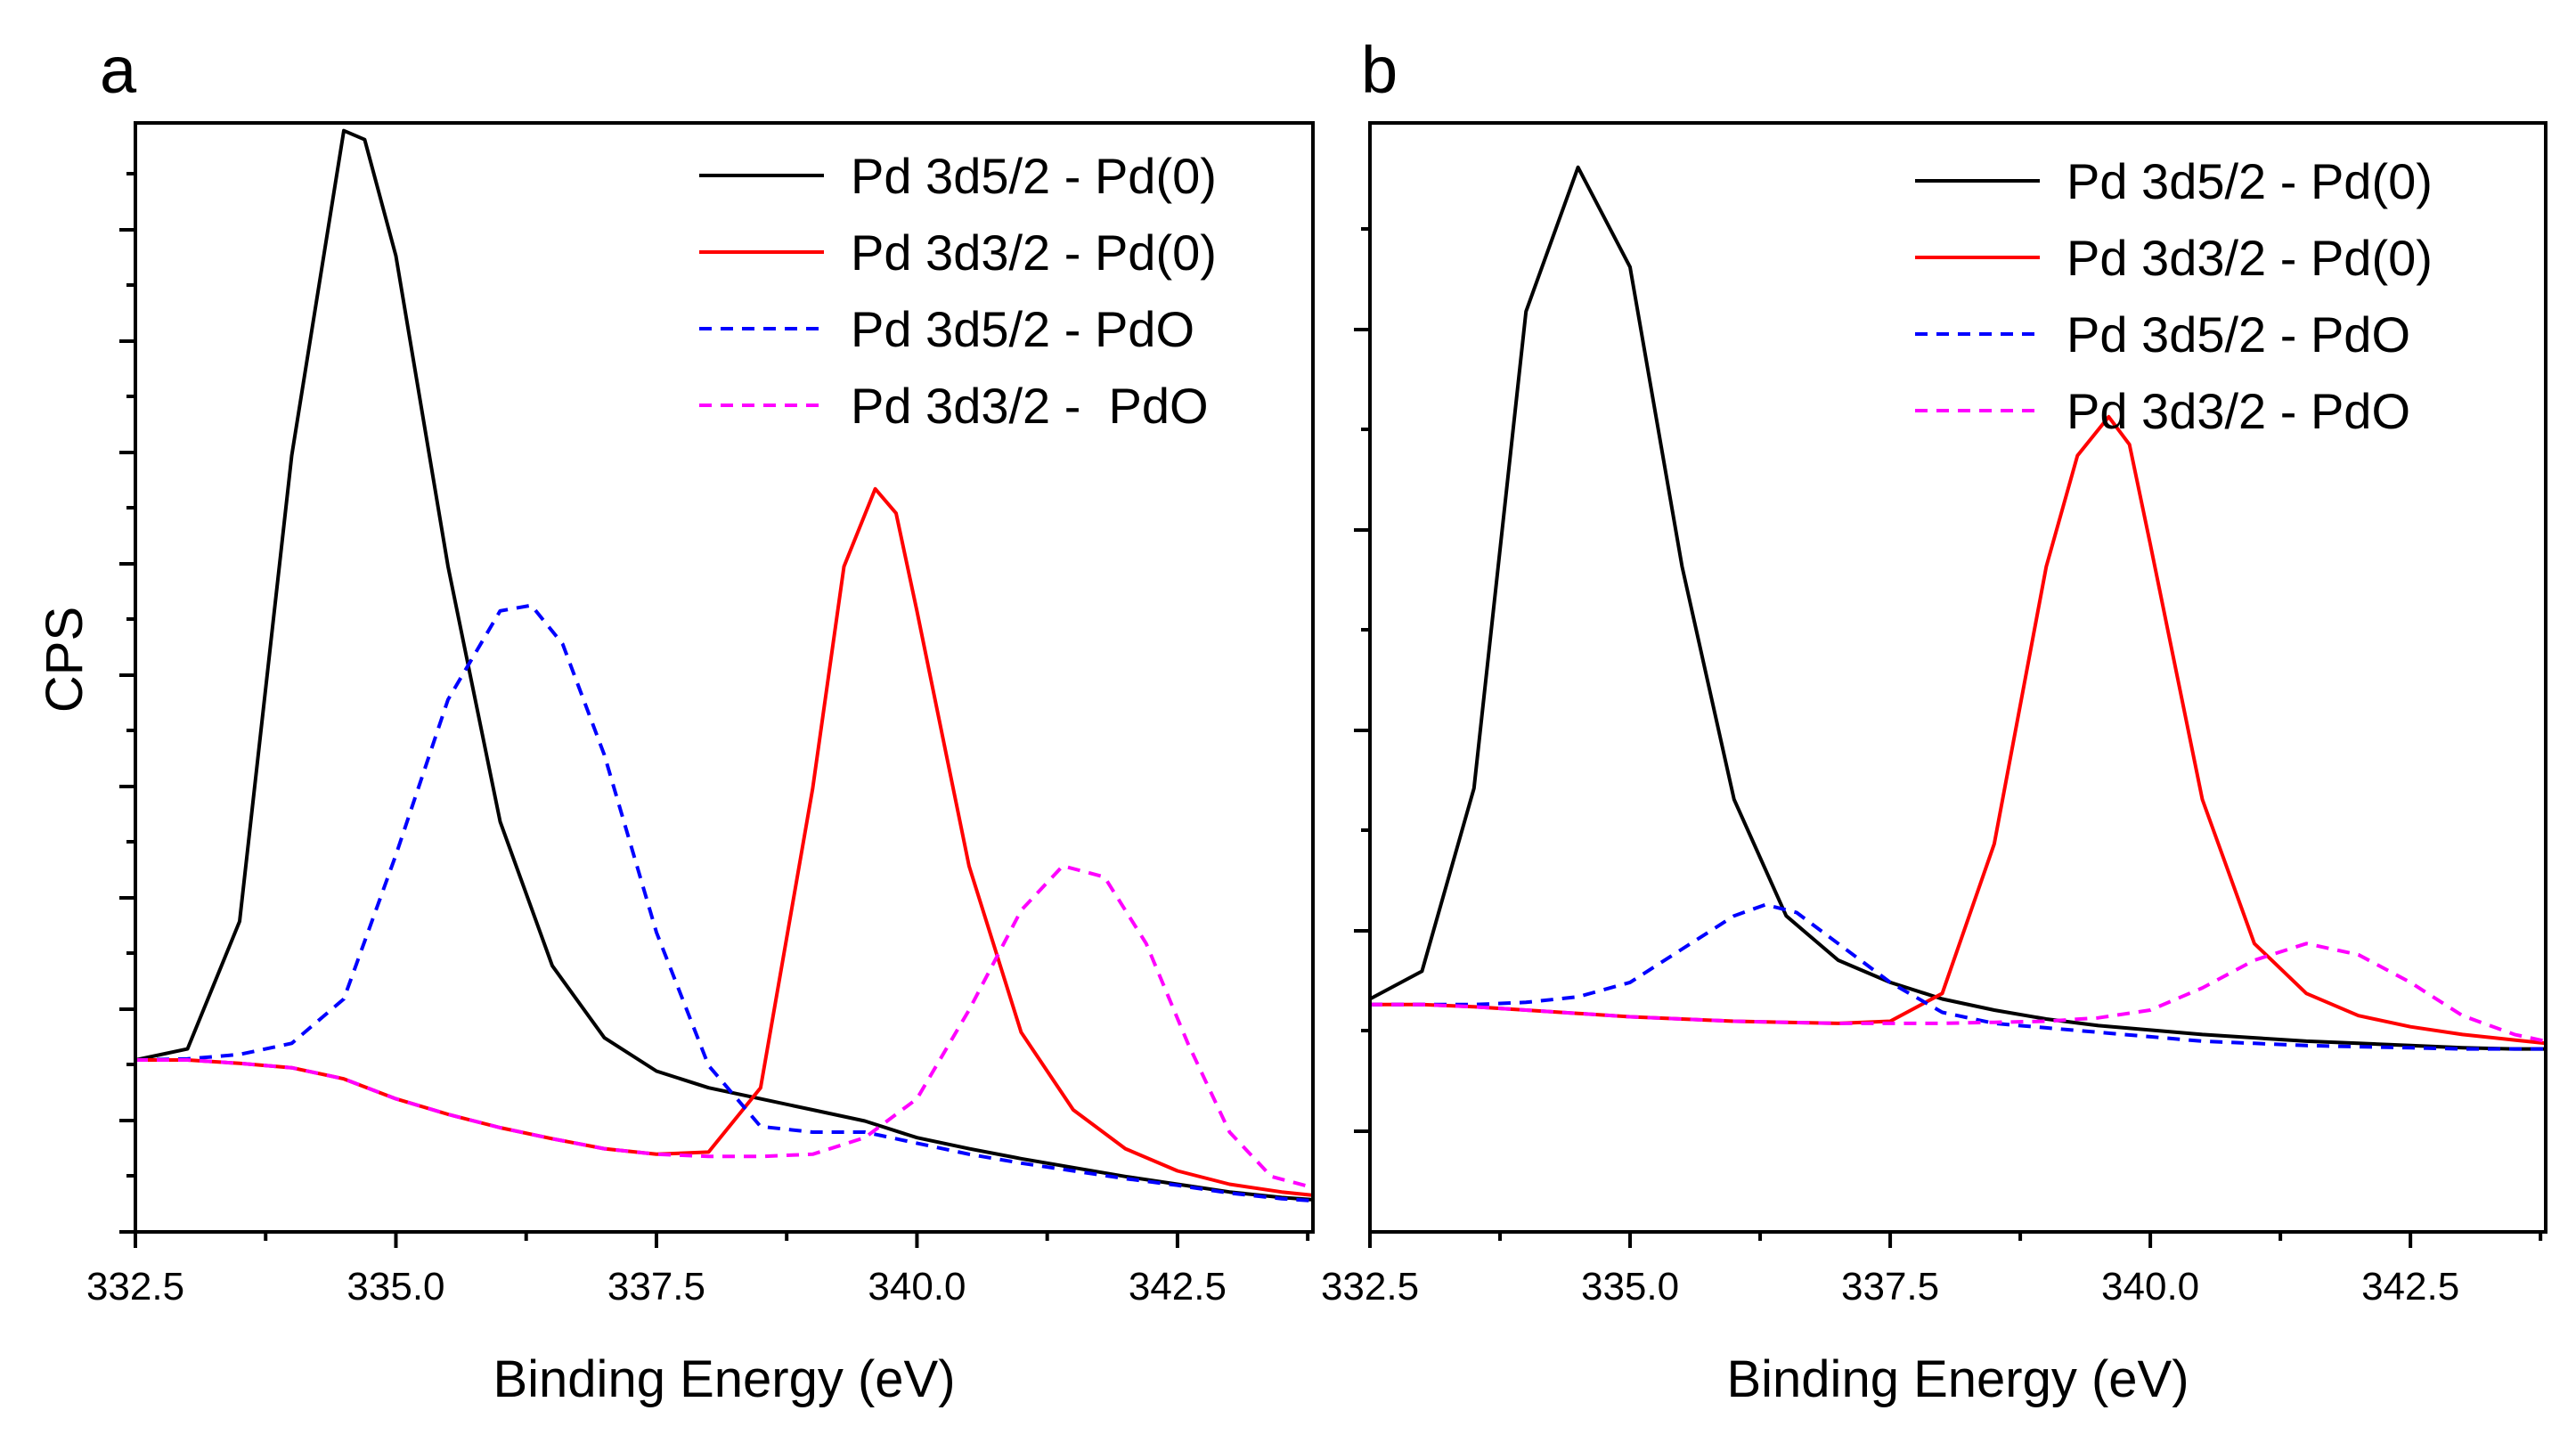 This screenshot has height=1443, width=2576. What do you see at coordinates (119, 70) in the screenshot?
I see `panel-label: a` at bounding box center [119, 70].